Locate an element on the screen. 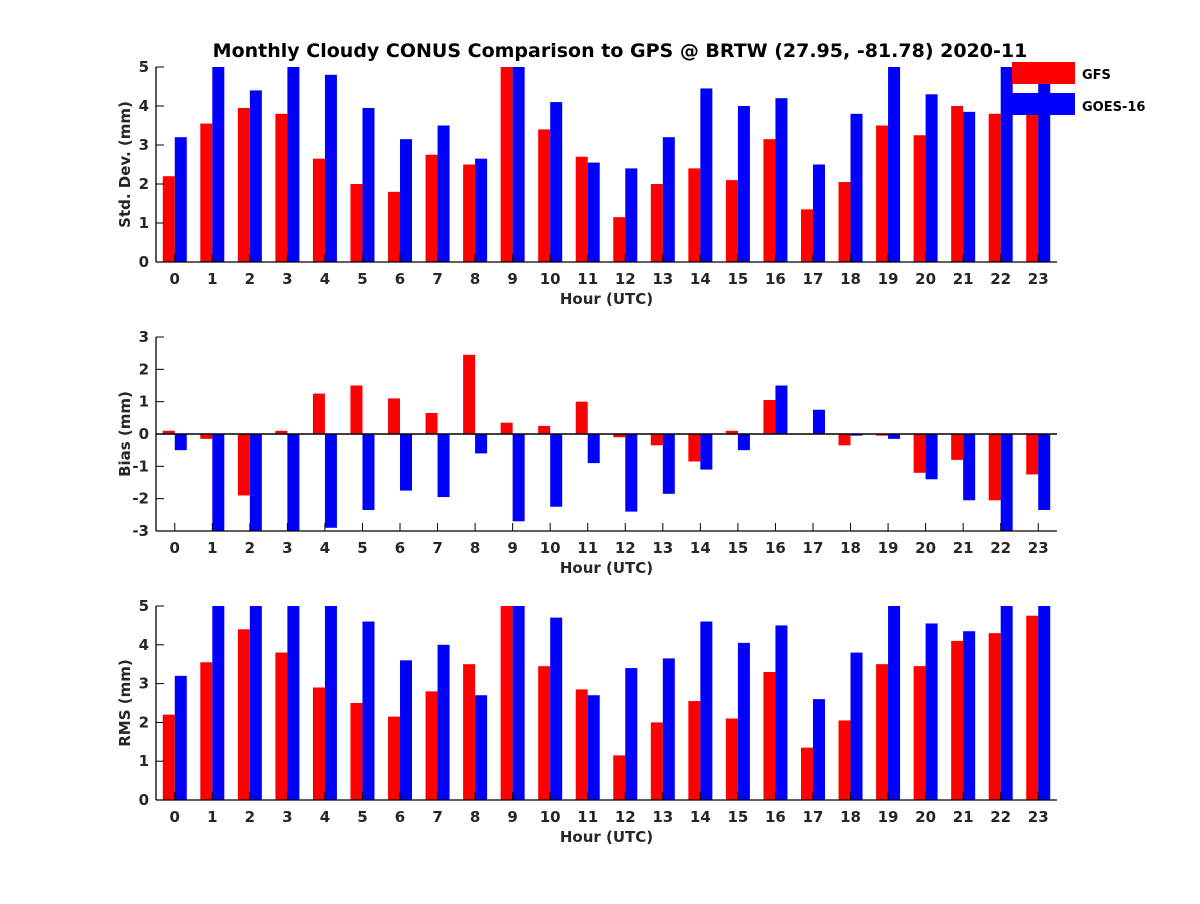  x-tick-label: 9 is located at coordinates (512, 279).